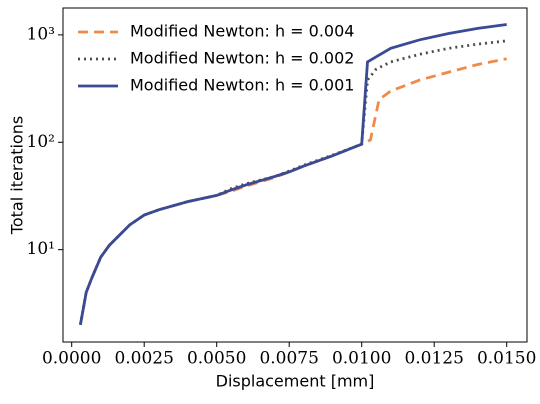 This screenshot has width=540, height=404. What do you see at coordinates (242, 31) in the screenshot?
I see `legend-label: Modified Newton: h = 0.004` at bounding box center [242, 31].